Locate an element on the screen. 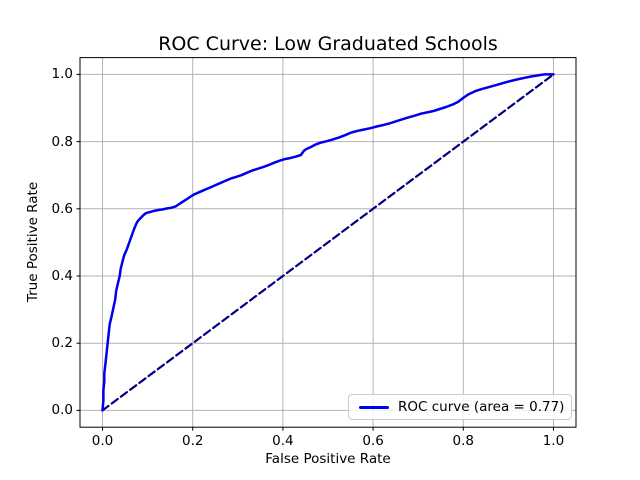  x-tick-label: 0.4 is located at coordinates (283, 441).